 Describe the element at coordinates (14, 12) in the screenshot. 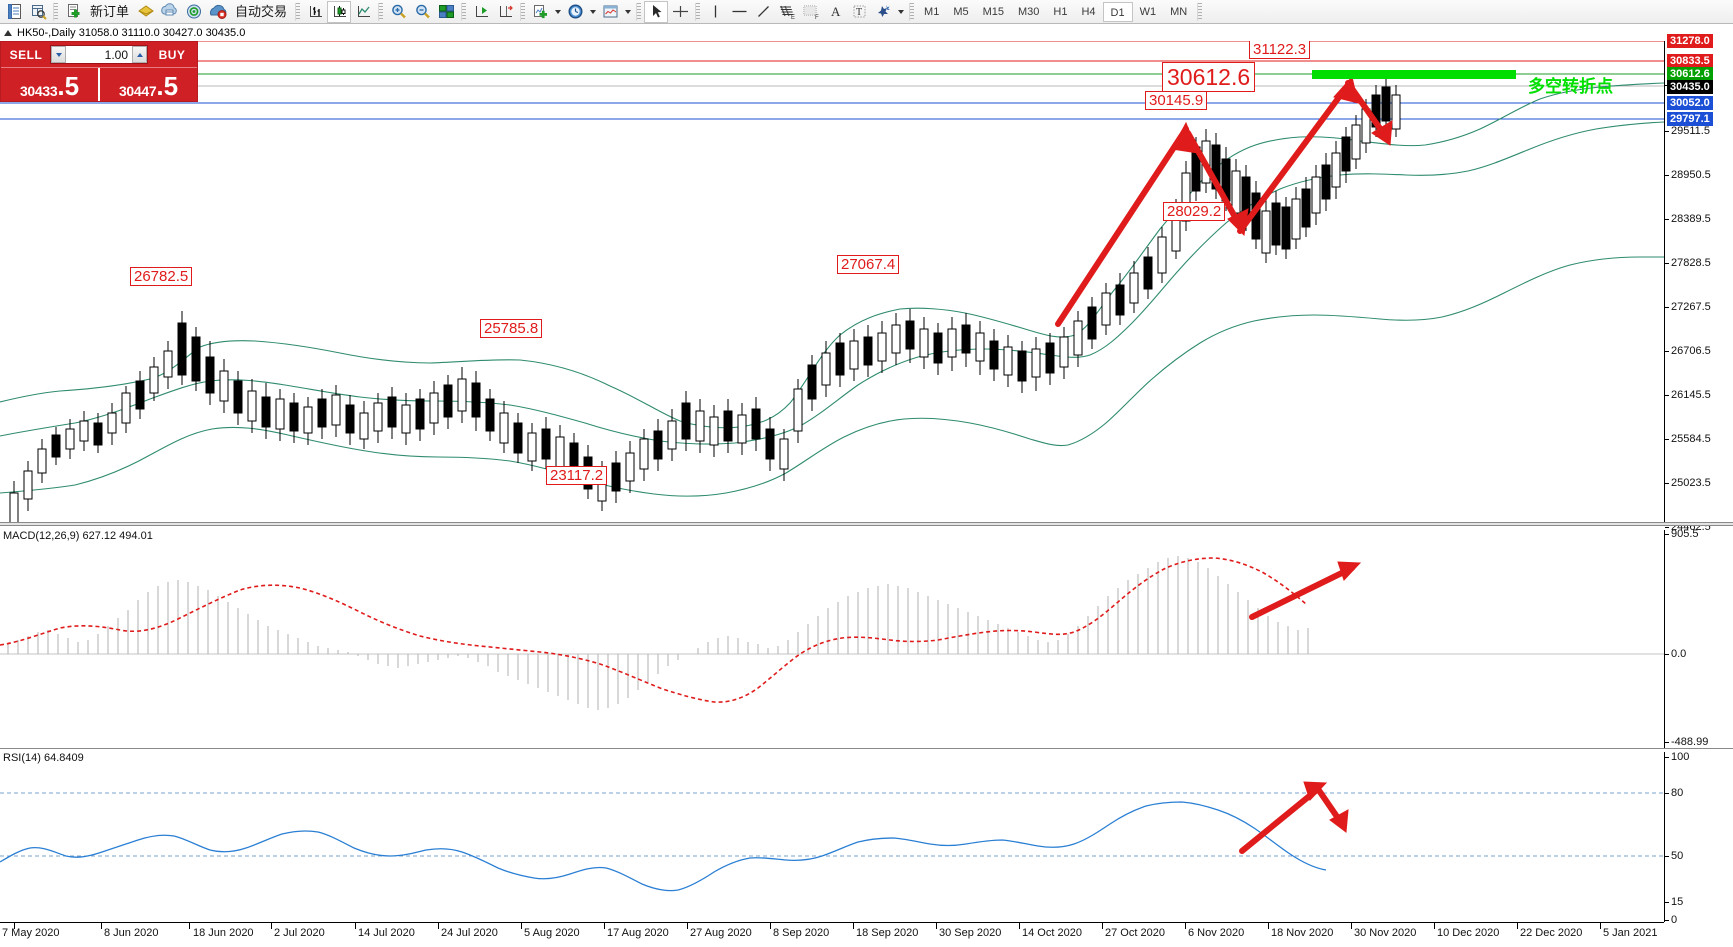

I see `new-order-icon` at that location.